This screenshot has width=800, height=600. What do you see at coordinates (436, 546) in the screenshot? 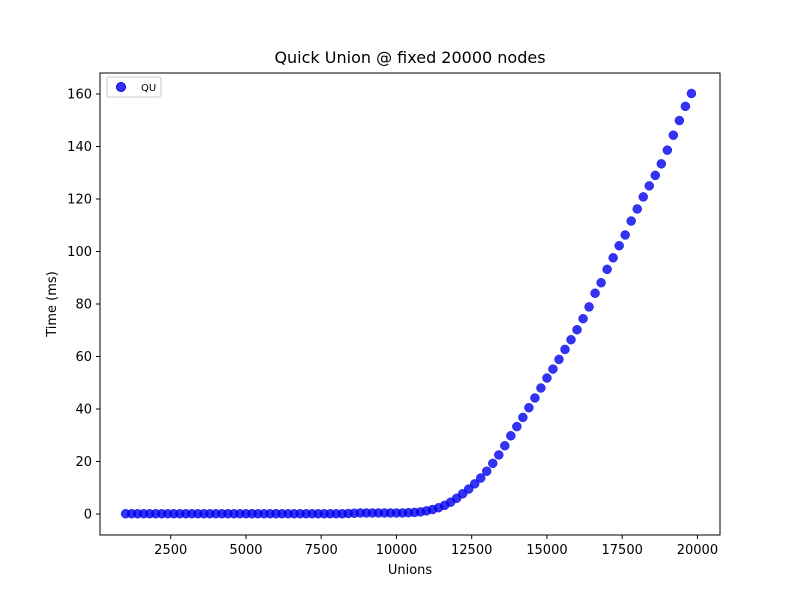
I see `x-axis-ticks: 2500 5000 7500 10000 12500 15000 17500 20000` at bounding box center [436, 546].